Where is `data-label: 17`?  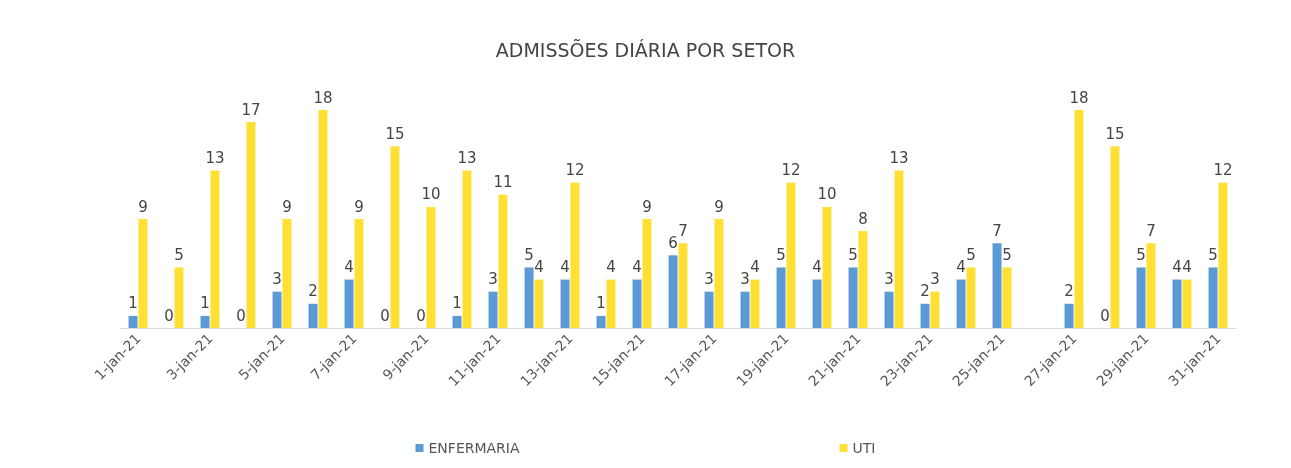 data-label: 17 is located at coordinates (251, 109).